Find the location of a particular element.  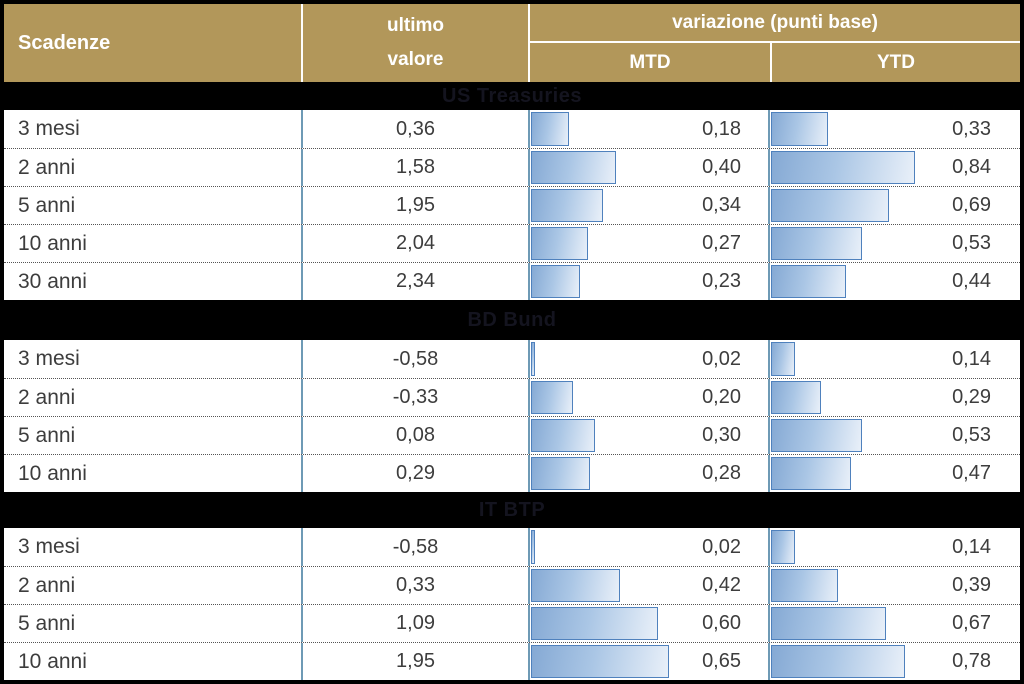

mtd-cell: 0,30 is located at coordinates (648, 435).